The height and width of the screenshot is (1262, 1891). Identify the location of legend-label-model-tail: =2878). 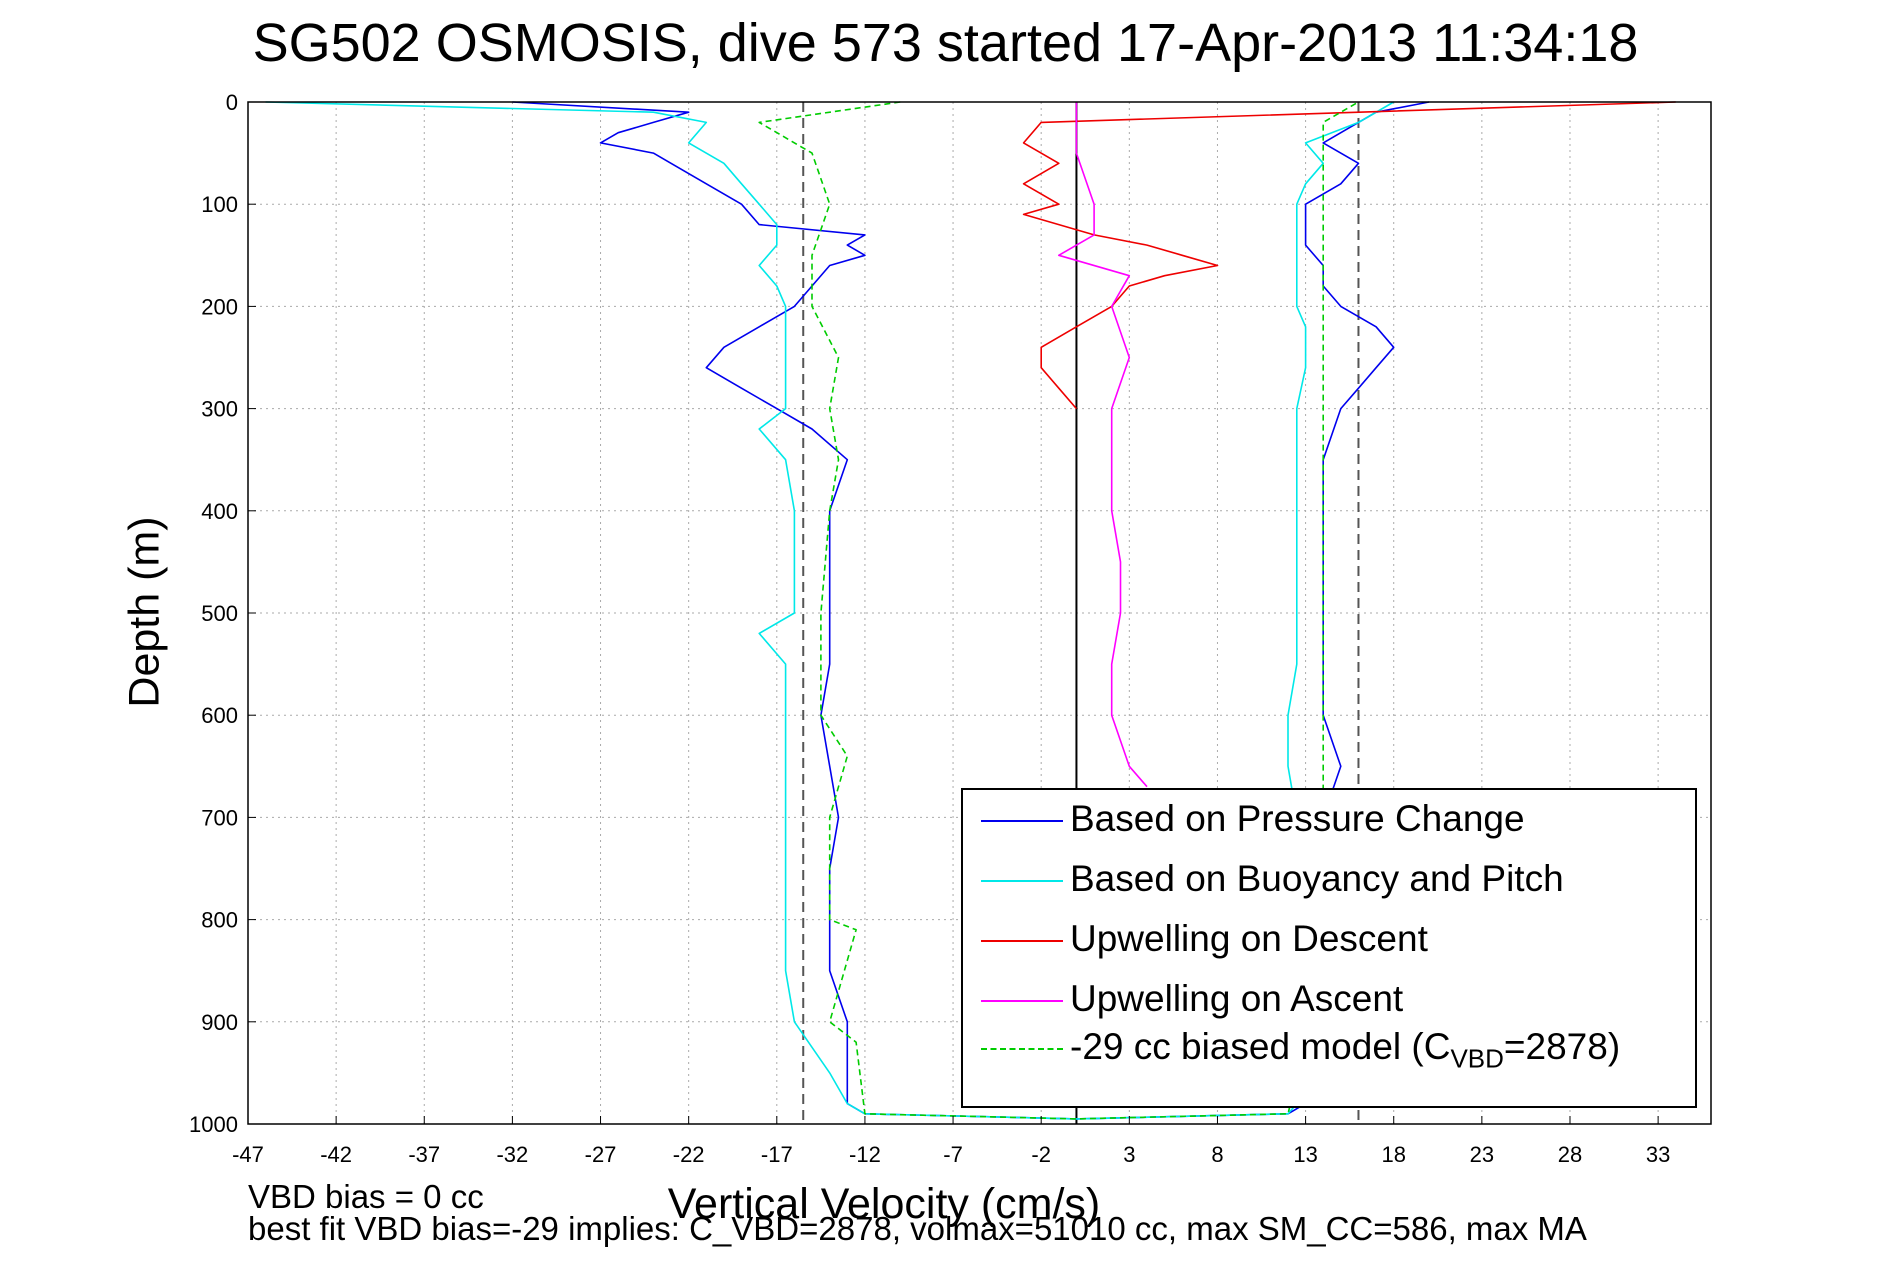
(1562, 1046).